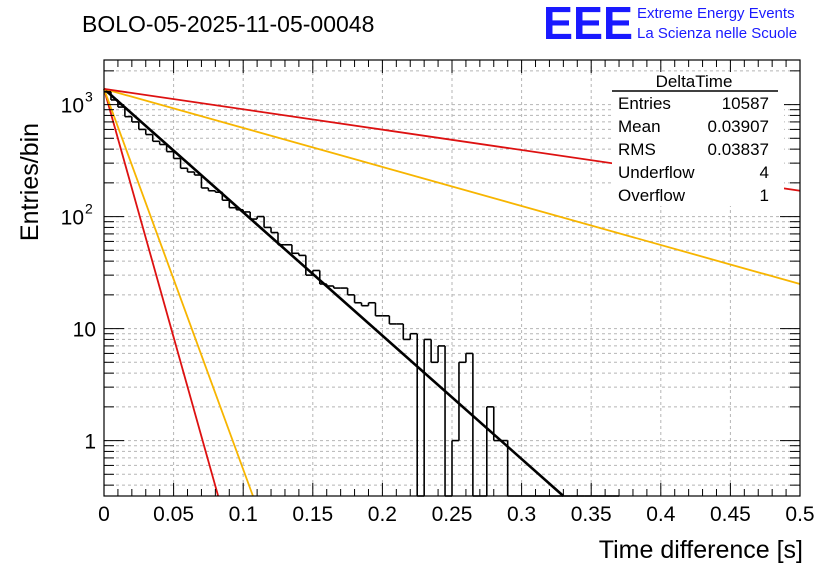  What do you see at coordinates (89, 97) in the screenshot?
I see `y-tick-exponent: 3` at bounding box center [89, 97].